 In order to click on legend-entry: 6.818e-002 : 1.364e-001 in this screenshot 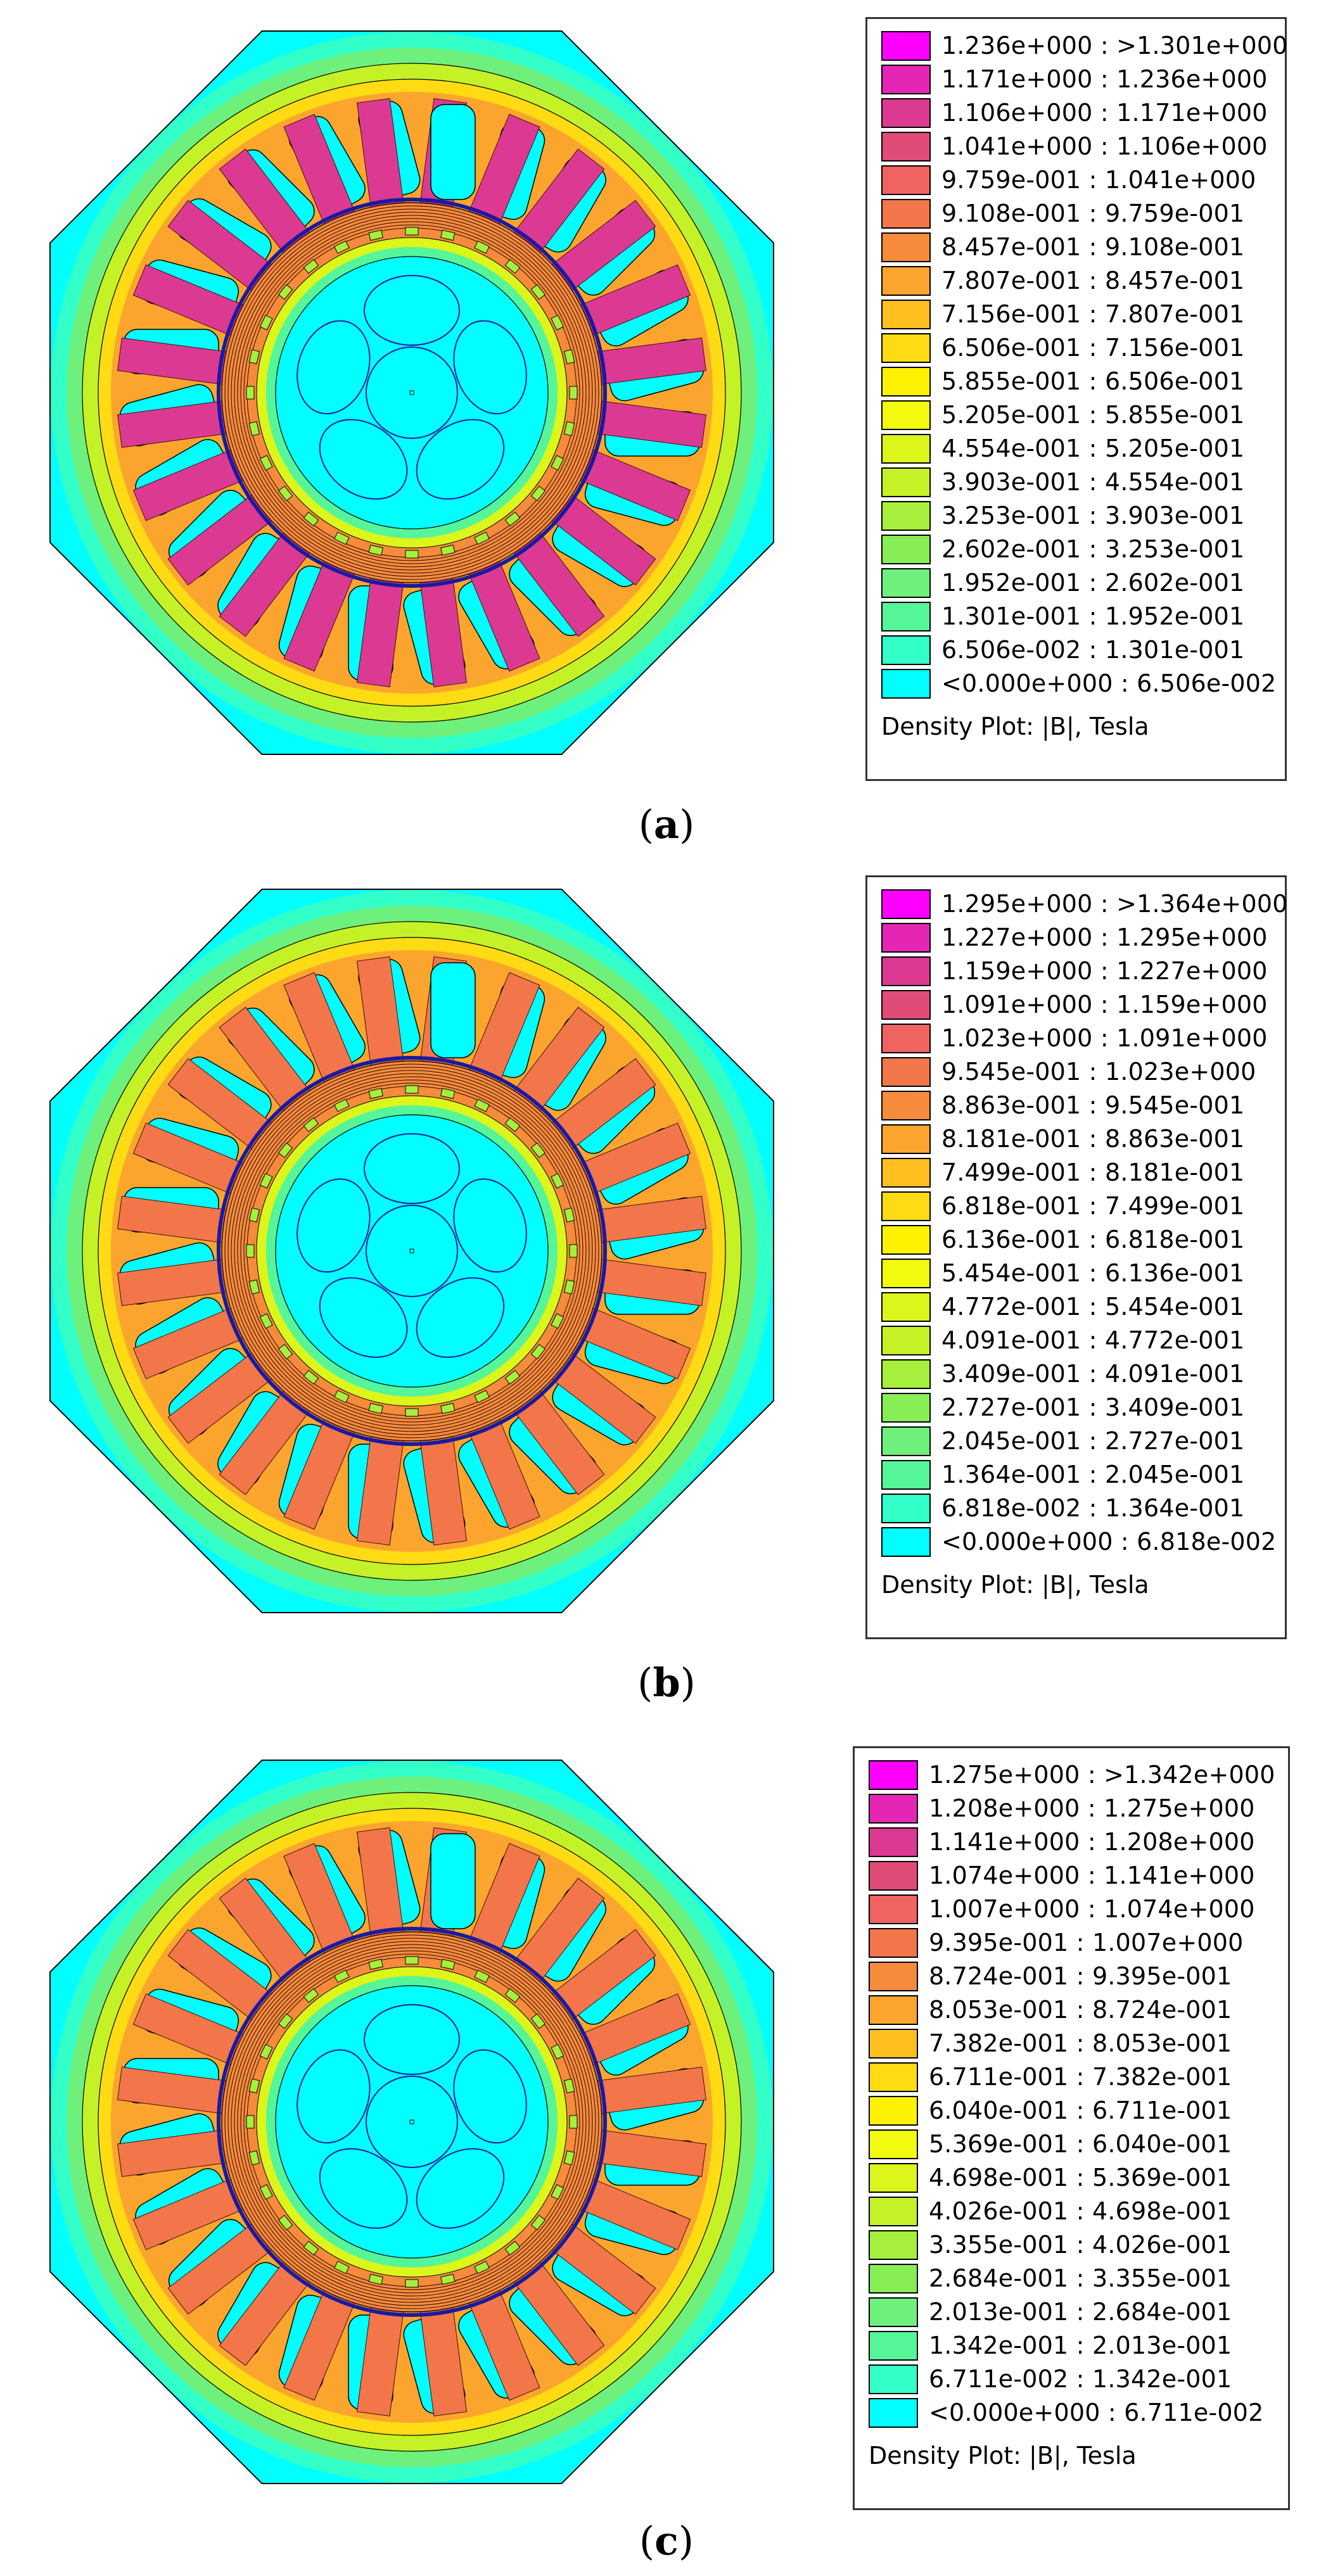, I will do `click(1076, 1508)`.